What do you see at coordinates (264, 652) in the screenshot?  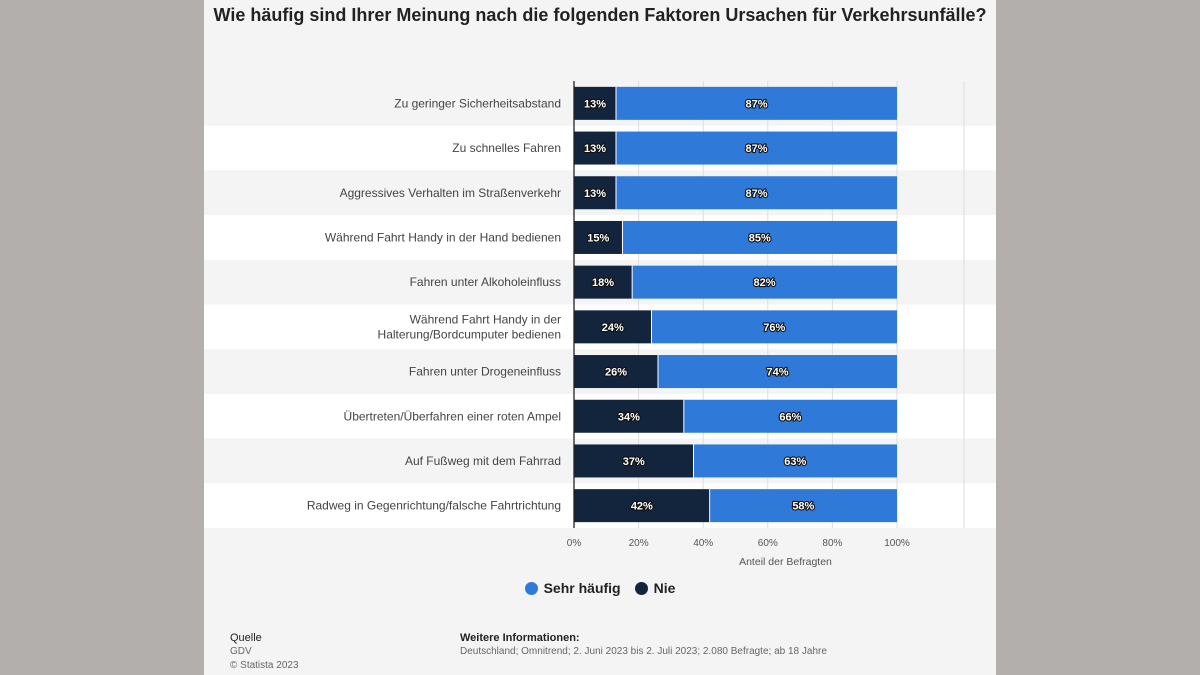 I see `source-block: Quelle GDV © Statista 2023` at bounding box center [264, 652].